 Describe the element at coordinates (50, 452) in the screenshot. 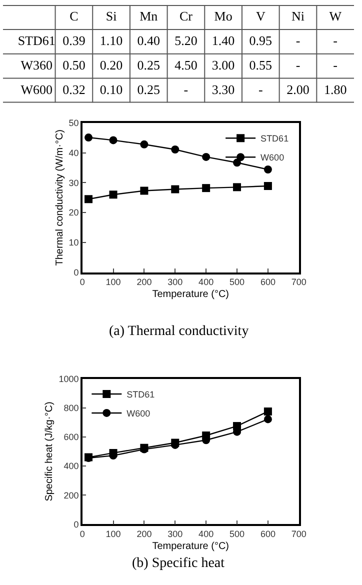

I see `y-axis-title: Specific heat (J/kg·°C)` at that location.